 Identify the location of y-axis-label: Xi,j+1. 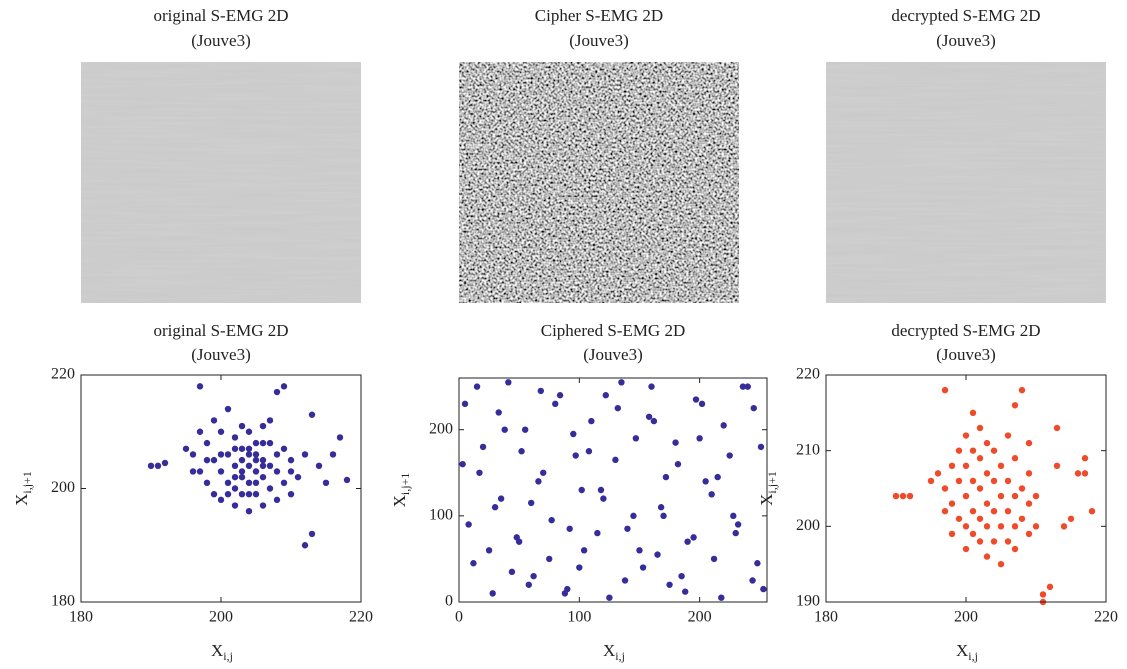
(23, 488).